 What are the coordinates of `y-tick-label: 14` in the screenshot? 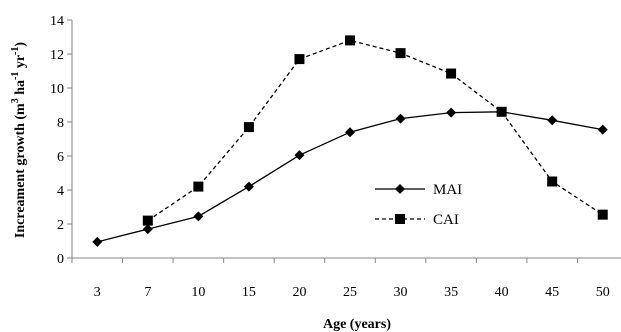 It's located at (57, 21).